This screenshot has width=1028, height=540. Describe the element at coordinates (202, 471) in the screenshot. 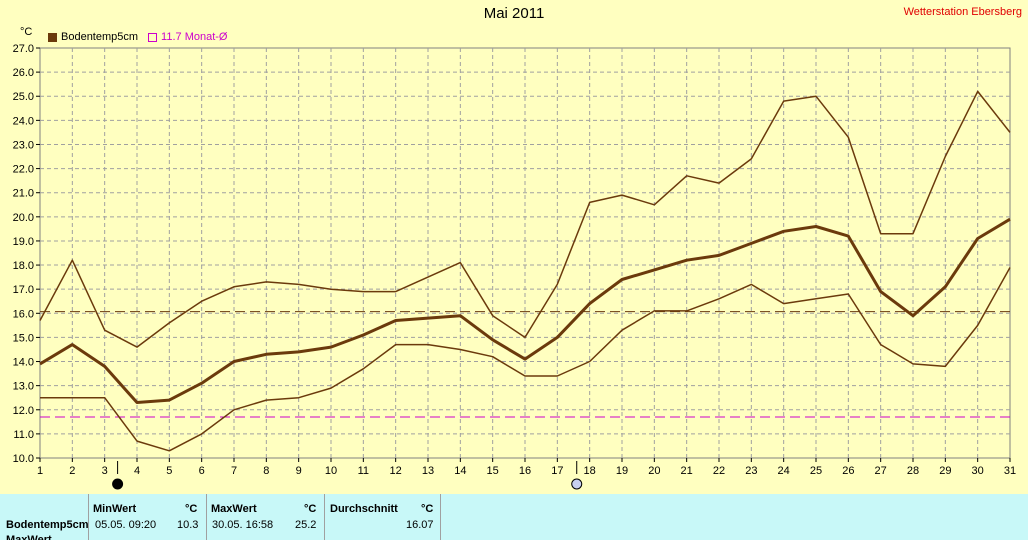

I see `x-tick-label: 6` at that location.